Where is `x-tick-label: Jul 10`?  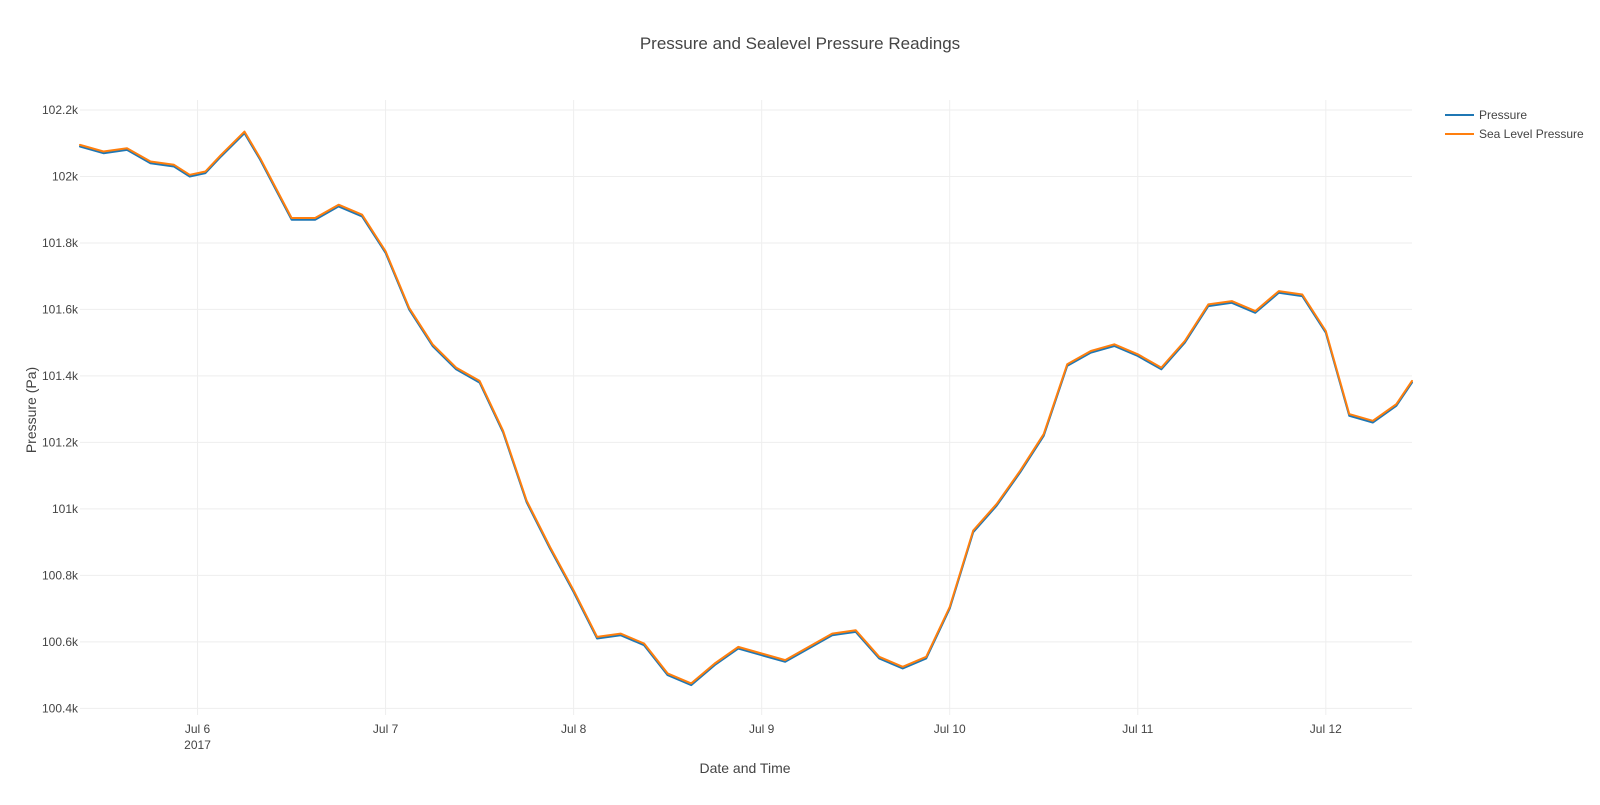 x-tick-label: Jul 10 is located at coordinates (950, 729).